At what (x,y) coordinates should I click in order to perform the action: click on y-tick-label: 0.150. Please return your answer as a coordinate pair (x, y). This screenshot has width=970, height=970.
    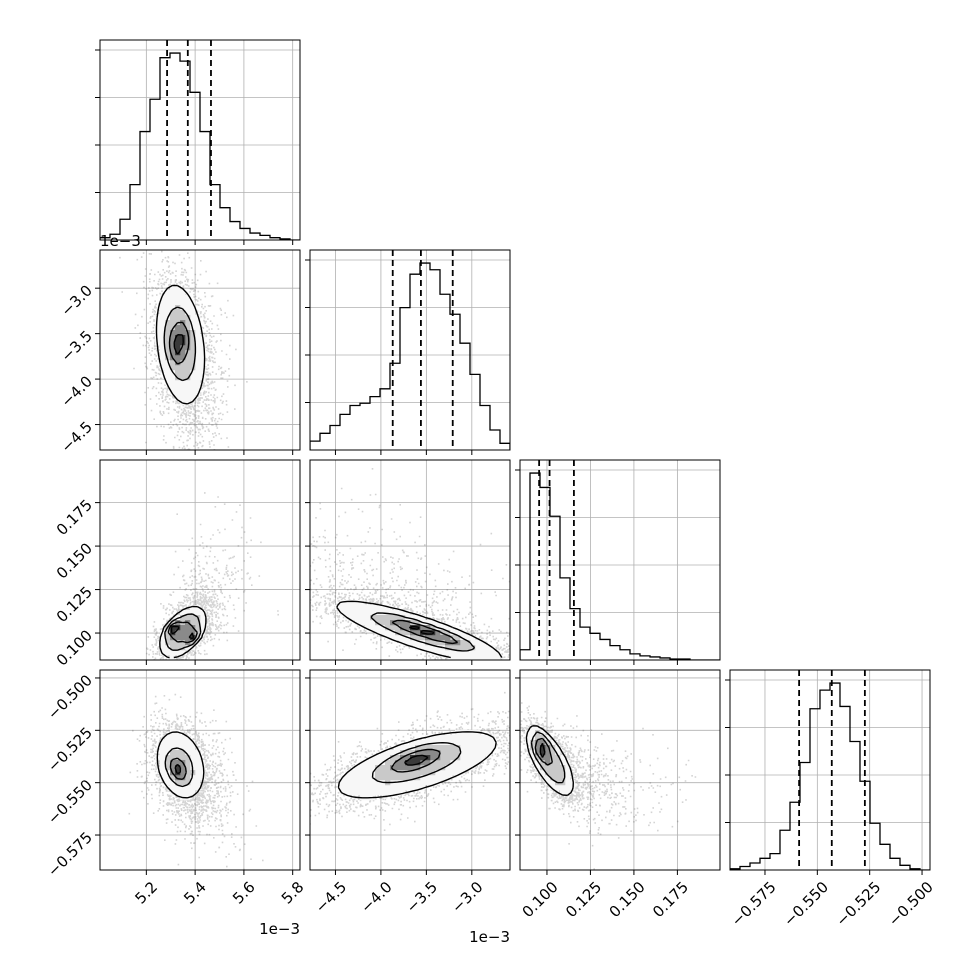
    Looking at the image, I should click on (74, 560).